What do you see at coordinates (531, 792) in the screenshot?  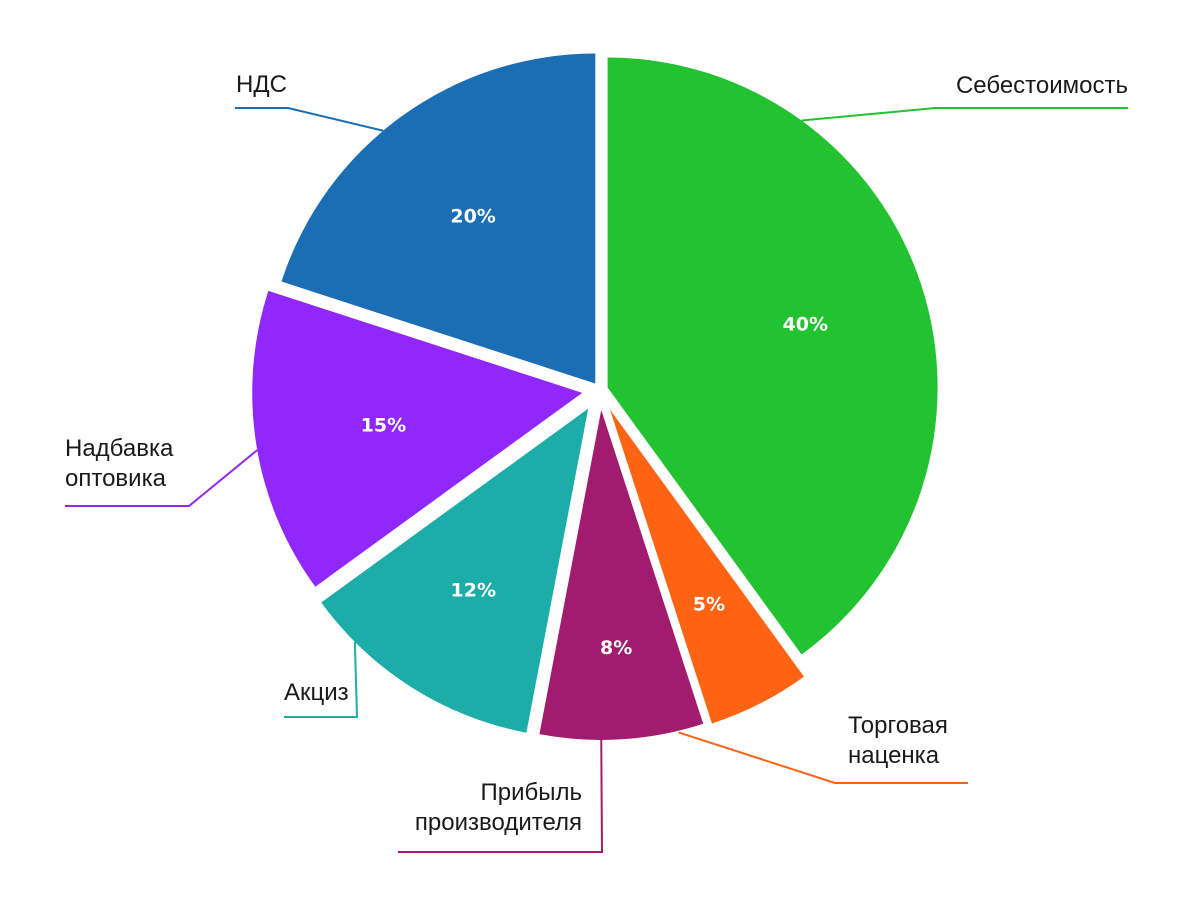 I see `slice-category-label: Прибыль` at bounding box center [531, 792].